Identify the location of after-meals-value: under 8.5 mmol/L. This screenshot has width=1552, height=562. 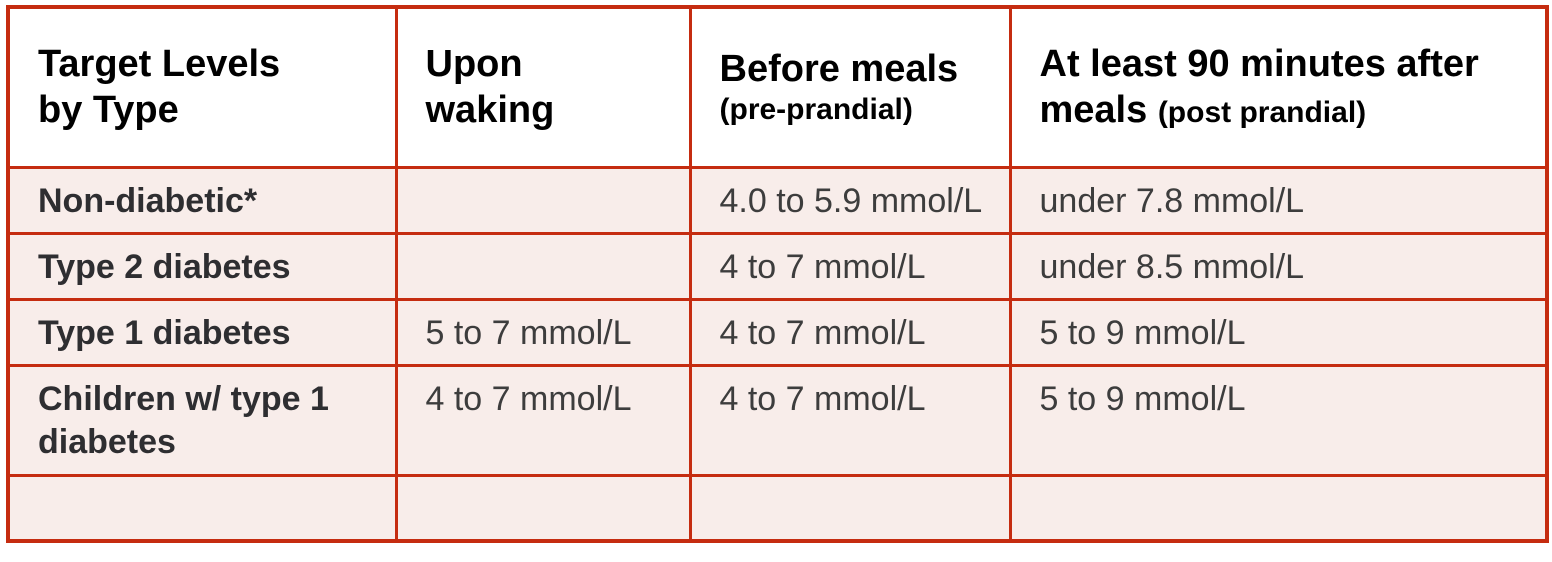
(1278, 266).